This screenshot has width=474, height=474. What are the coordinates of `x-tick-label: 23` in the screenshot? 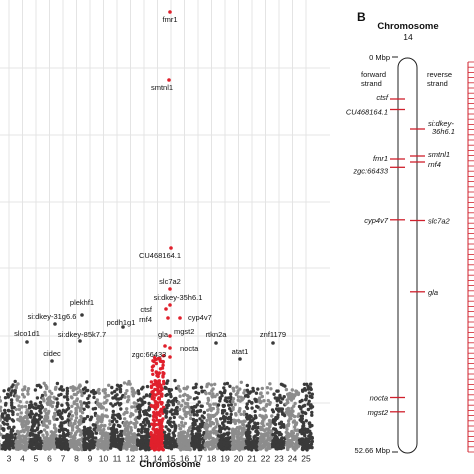 It's located at (279, 458).